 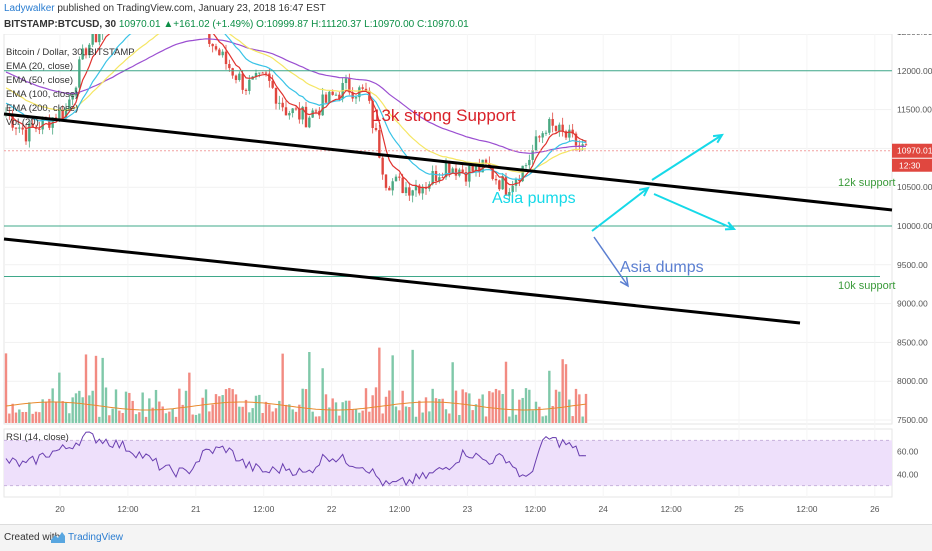 What do you see at coordinates (914, 226) in the screenshot?
I see `price-tick-label: 10000.00` at bounding box center [914, 226].